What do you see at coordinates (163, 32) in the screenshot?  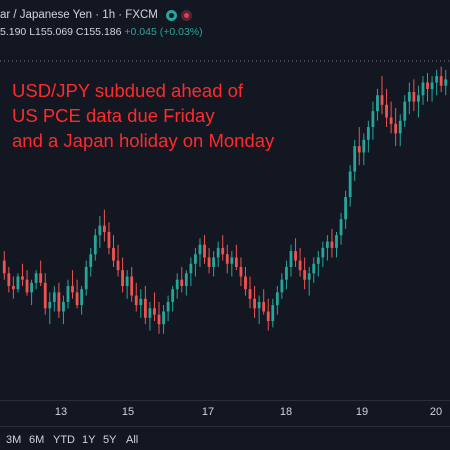 I see `ohlc-change: +0.045 (+0.03%)` at bounding box center [163, 32].